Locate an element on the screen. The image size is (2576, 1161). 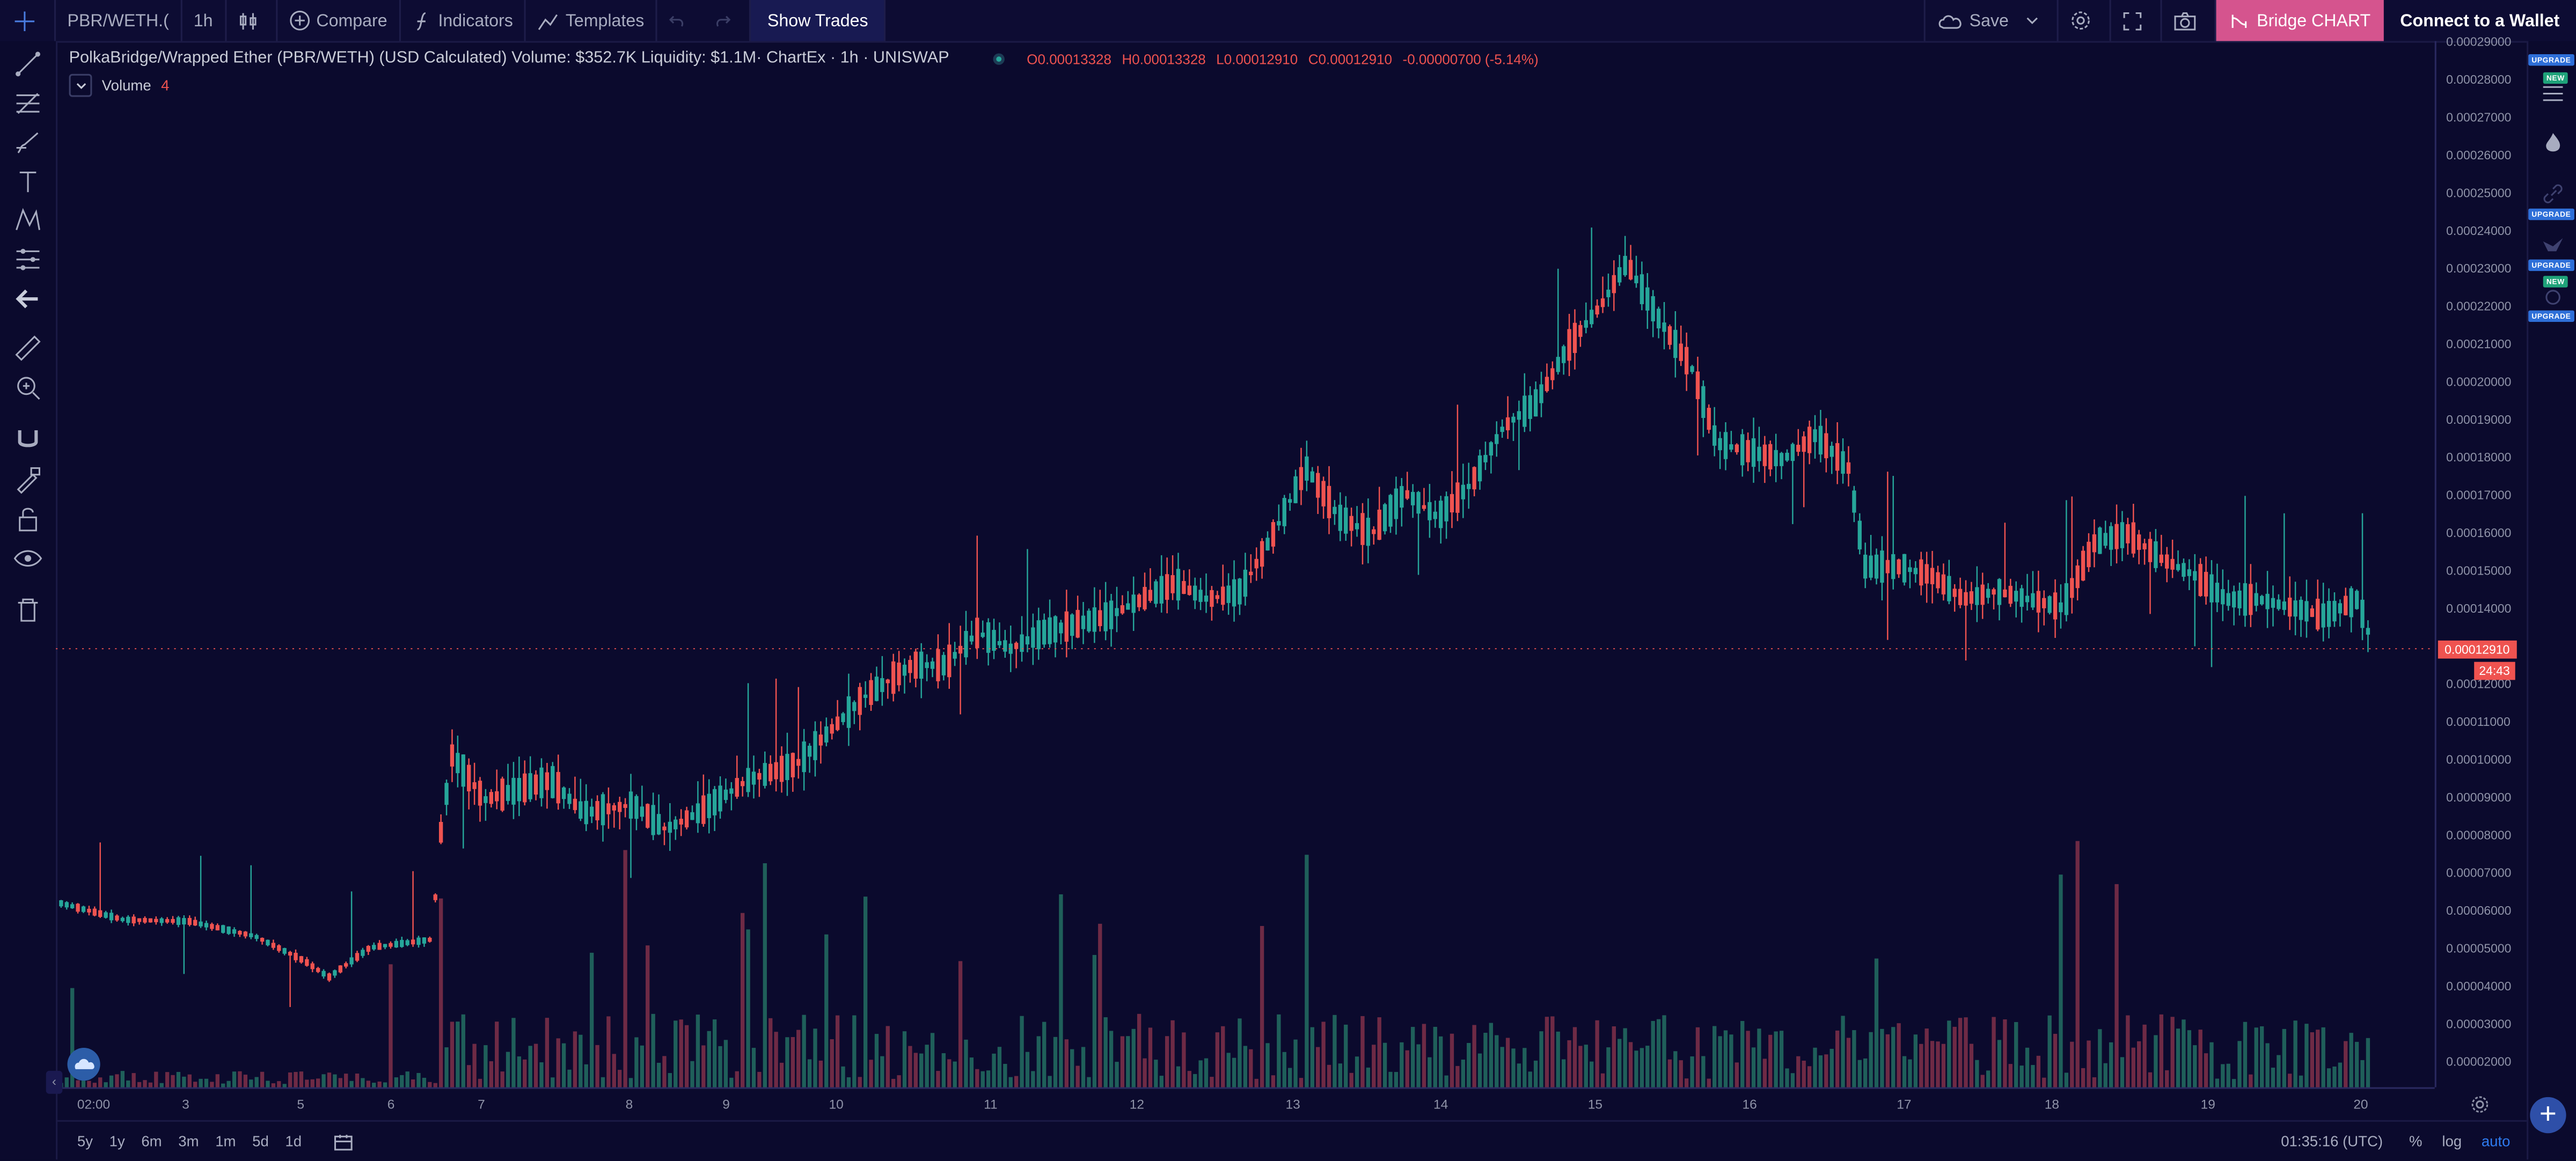
lock-draw-icon is located at coordinates (27, 479).